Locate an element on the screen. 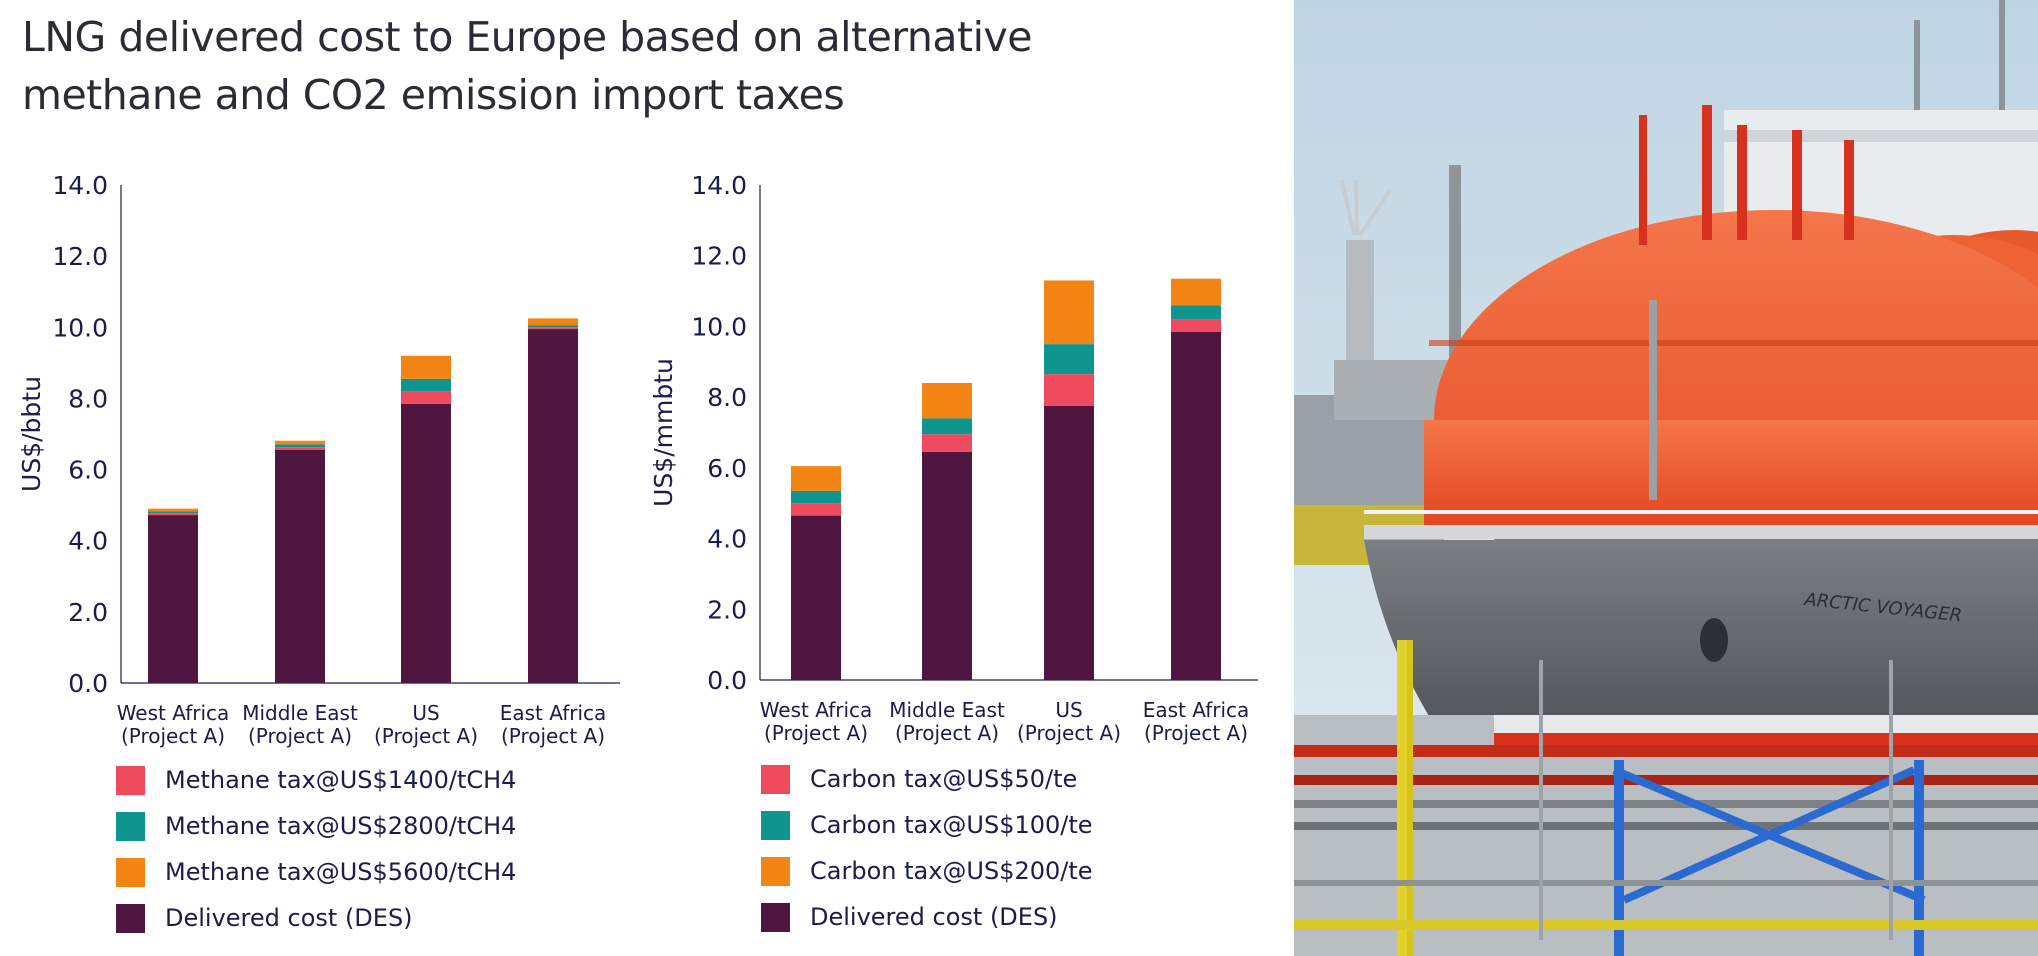  y-axis-title: US$/mmbtu is located at coordinates (663, 432).